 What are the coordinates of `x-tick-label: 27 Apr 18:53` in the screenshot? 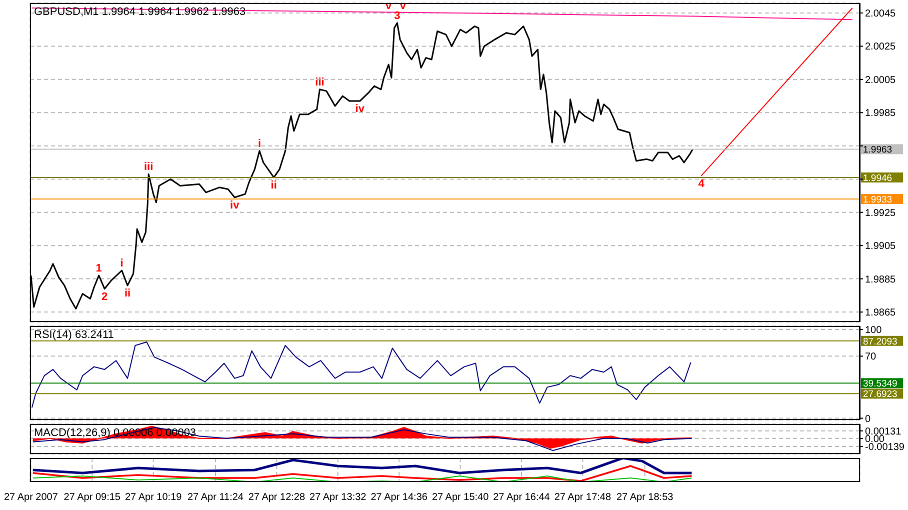 It's located at (645, 497).